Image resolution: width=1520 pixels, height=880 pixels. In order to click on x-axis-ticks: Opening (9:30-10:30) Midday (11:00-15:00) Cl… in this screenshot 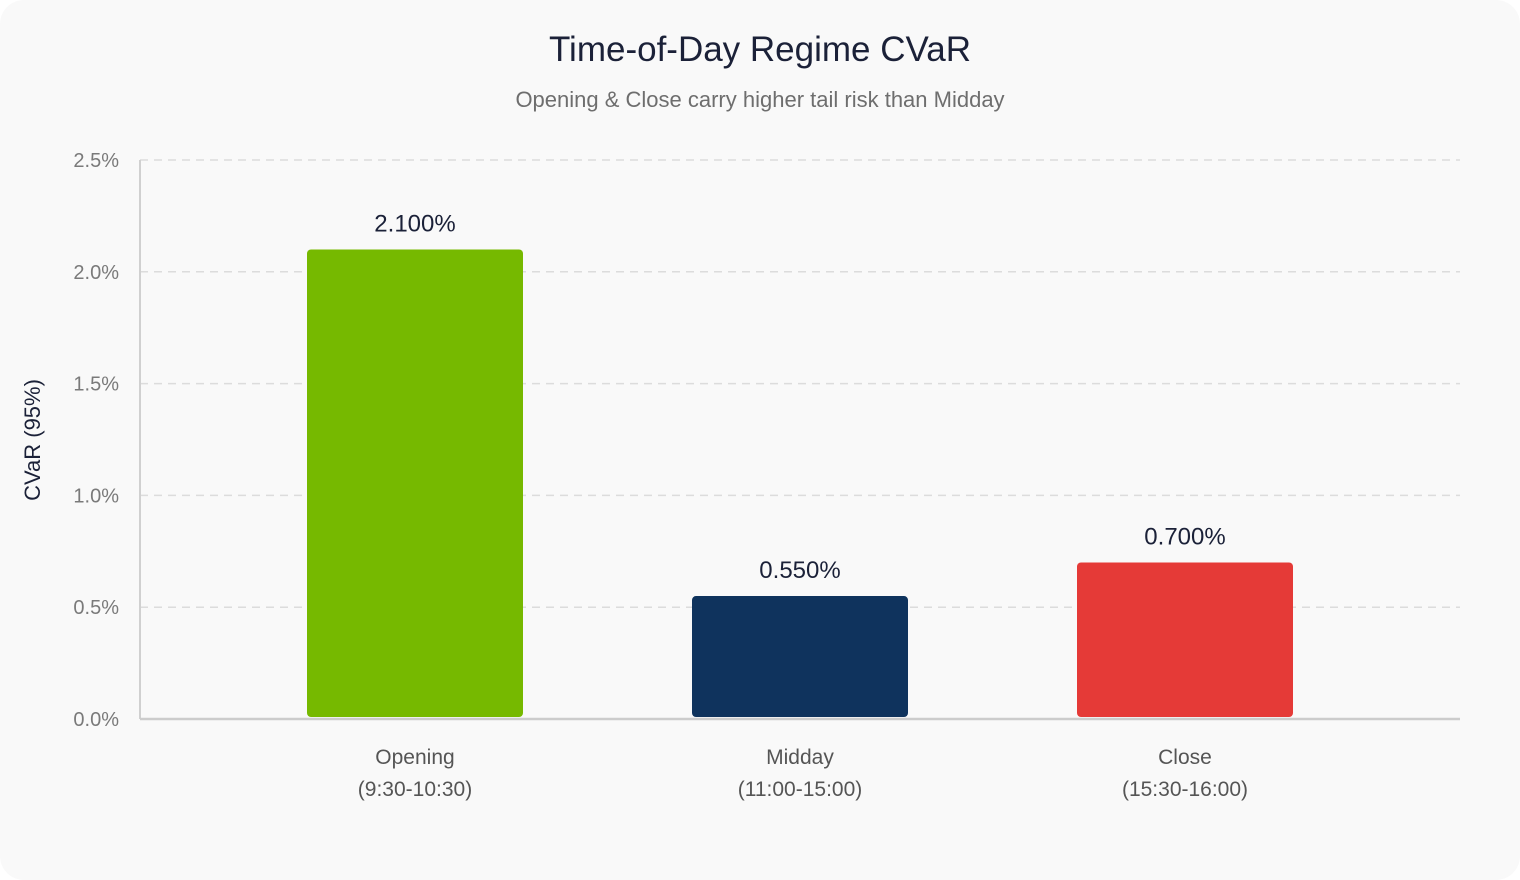, I will do `click(803, 773)`.